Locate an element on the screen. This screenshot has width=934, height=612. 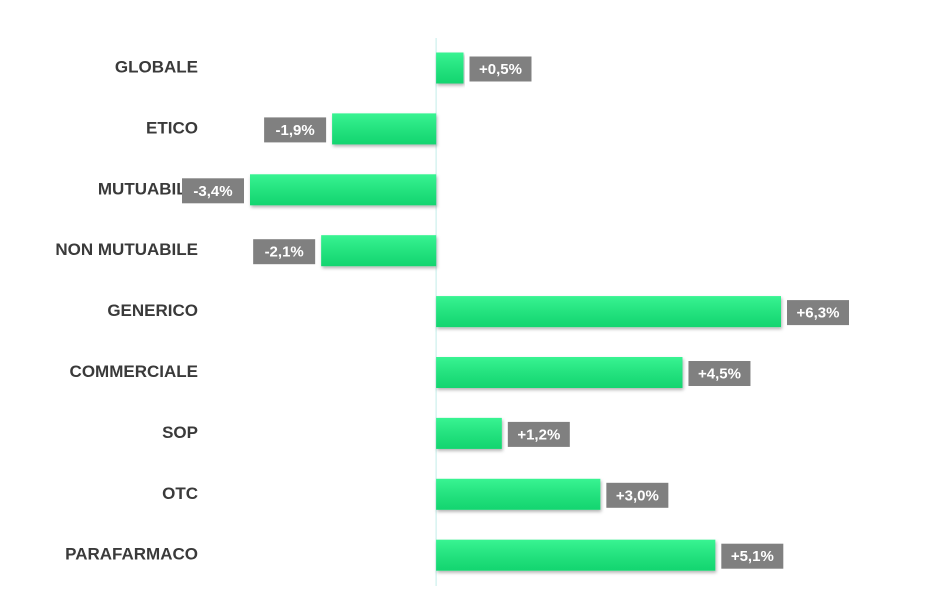
value-label: +6,3% is located at coordinates (818, 313).